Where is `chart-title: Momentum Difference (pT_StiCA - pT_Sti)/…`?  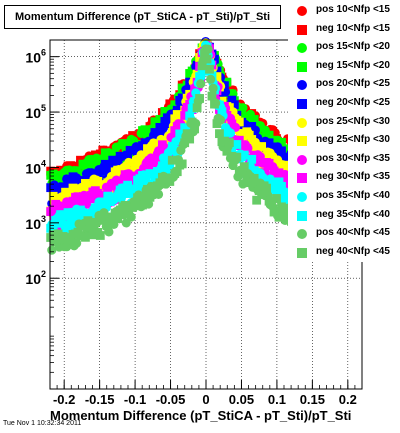
chart-title: Momentum Difference (pT_StiCA - pT_Sti)/… is located at coordinates (142, 17).